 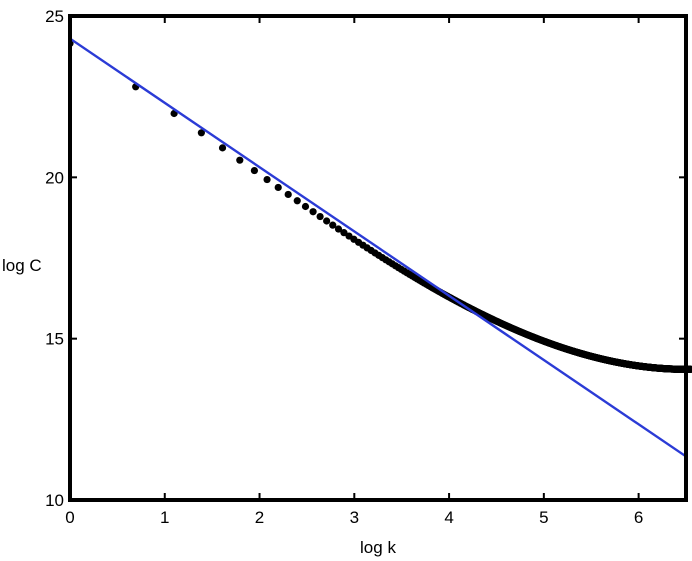 What do you see at coordinates (354, 517) in the screenshot?
I see `x-tick-label: 3` at bounding box center [354, 517].